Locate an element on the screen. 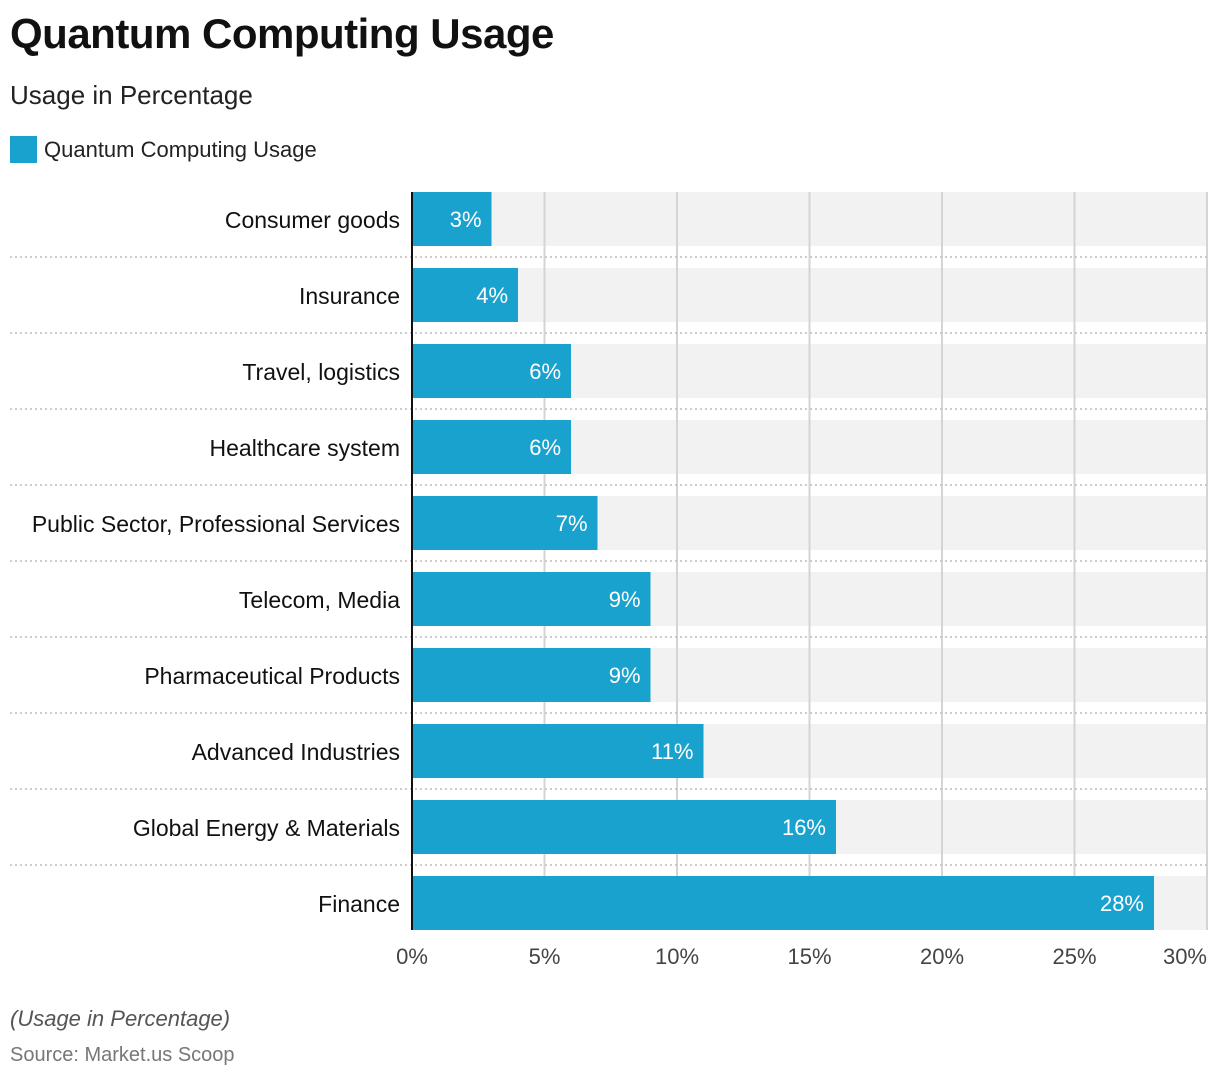 The width and height of the screenshot is (1220, 1082). category-label: Global Energy & Materials is located at coordinates (266, 828).